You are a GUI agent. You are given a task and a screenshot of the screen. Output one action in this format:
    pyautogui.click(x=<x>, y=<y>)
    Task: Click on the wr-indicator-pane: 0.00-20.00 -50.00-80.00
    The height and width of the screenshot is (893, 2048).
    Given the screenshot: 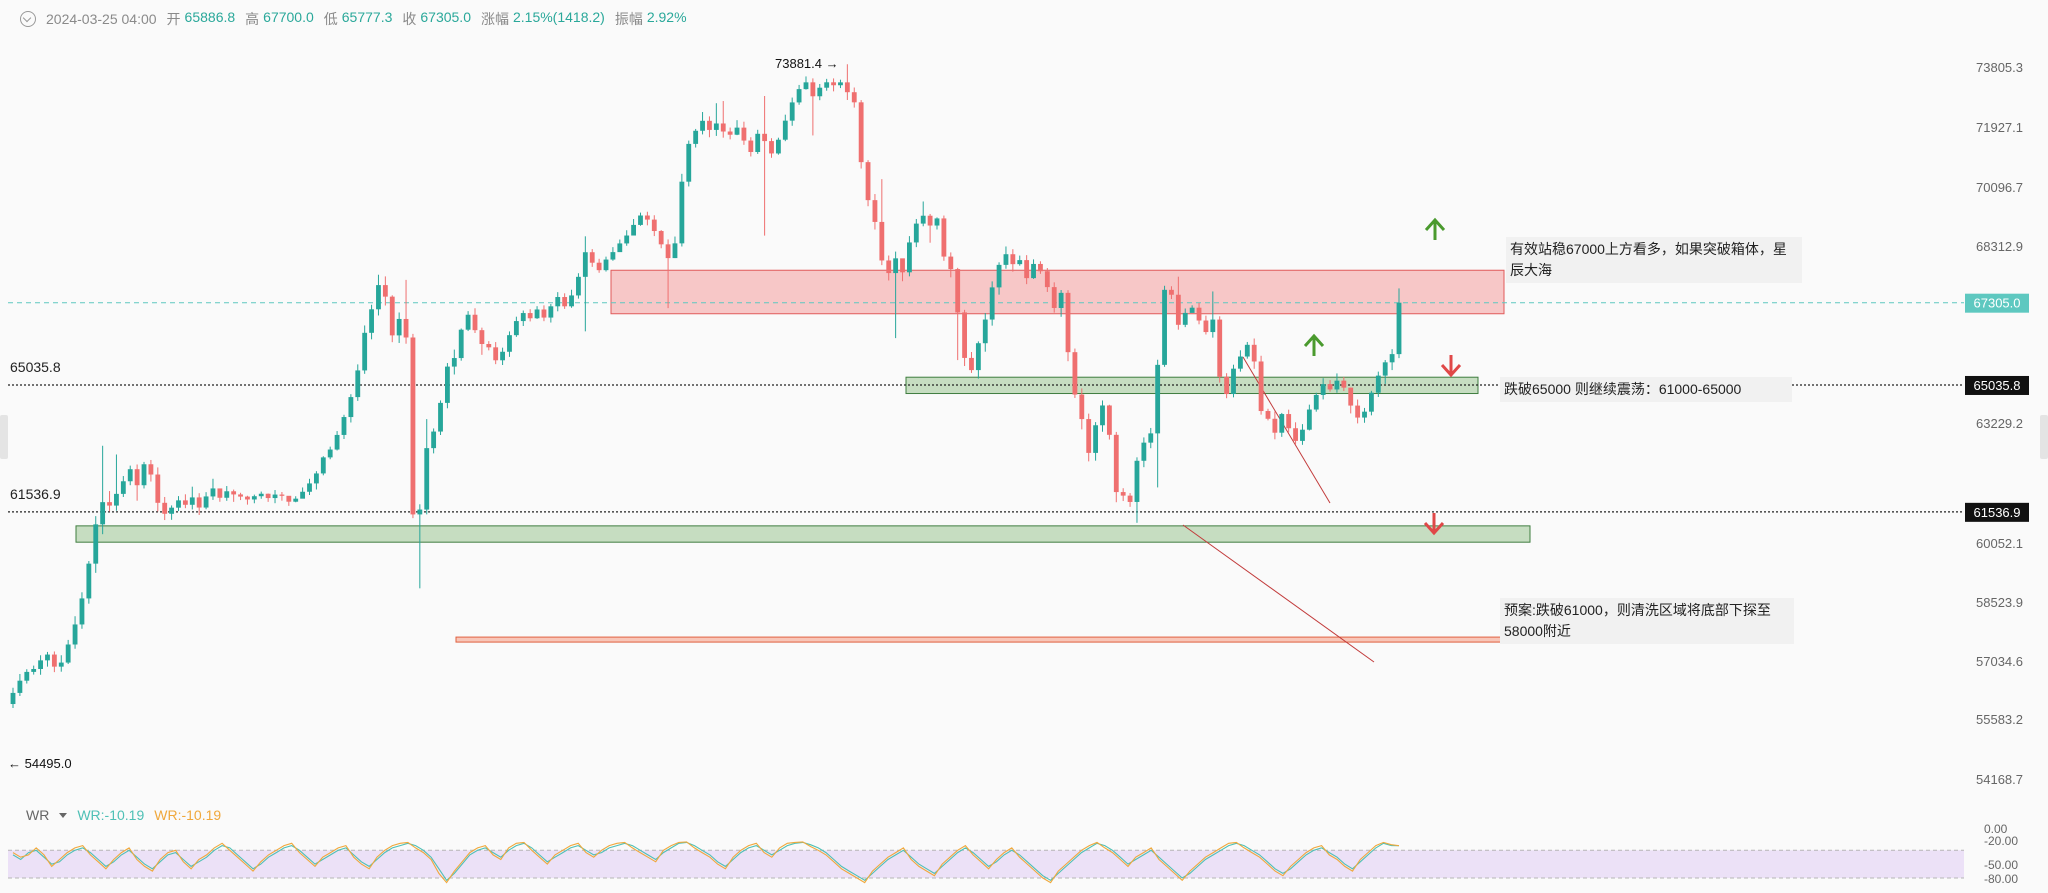 What is the action you would take?
    pyautogui.click(x=1013, y=854)
    